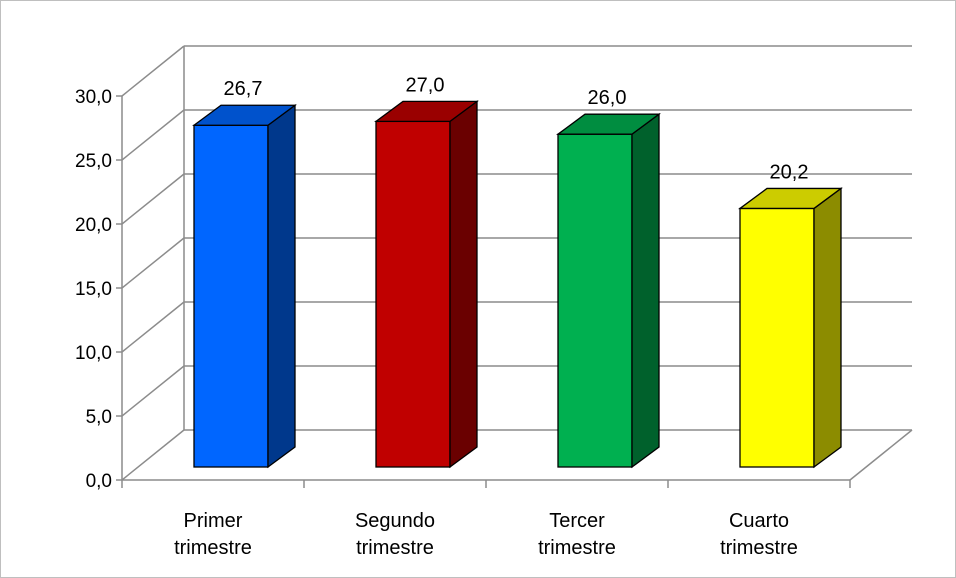 This screenshot has width=956, height=578. What do you see at coordinates (213, 521) in the screenshot?
I see `x-category-label: Primer` at bounding box center [213, 521].